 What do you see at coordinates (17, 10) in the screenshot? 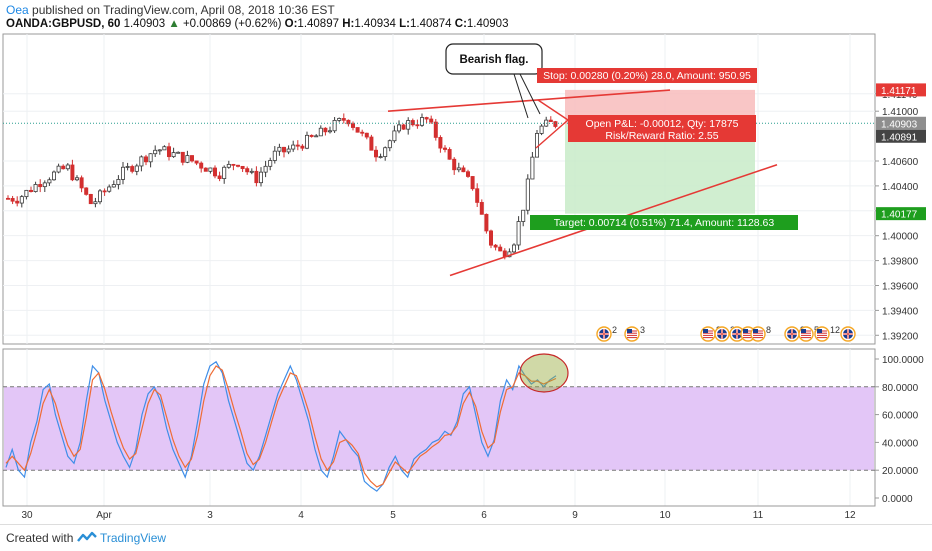
I see `author-link: Oea` at bounding box center [17, 10].